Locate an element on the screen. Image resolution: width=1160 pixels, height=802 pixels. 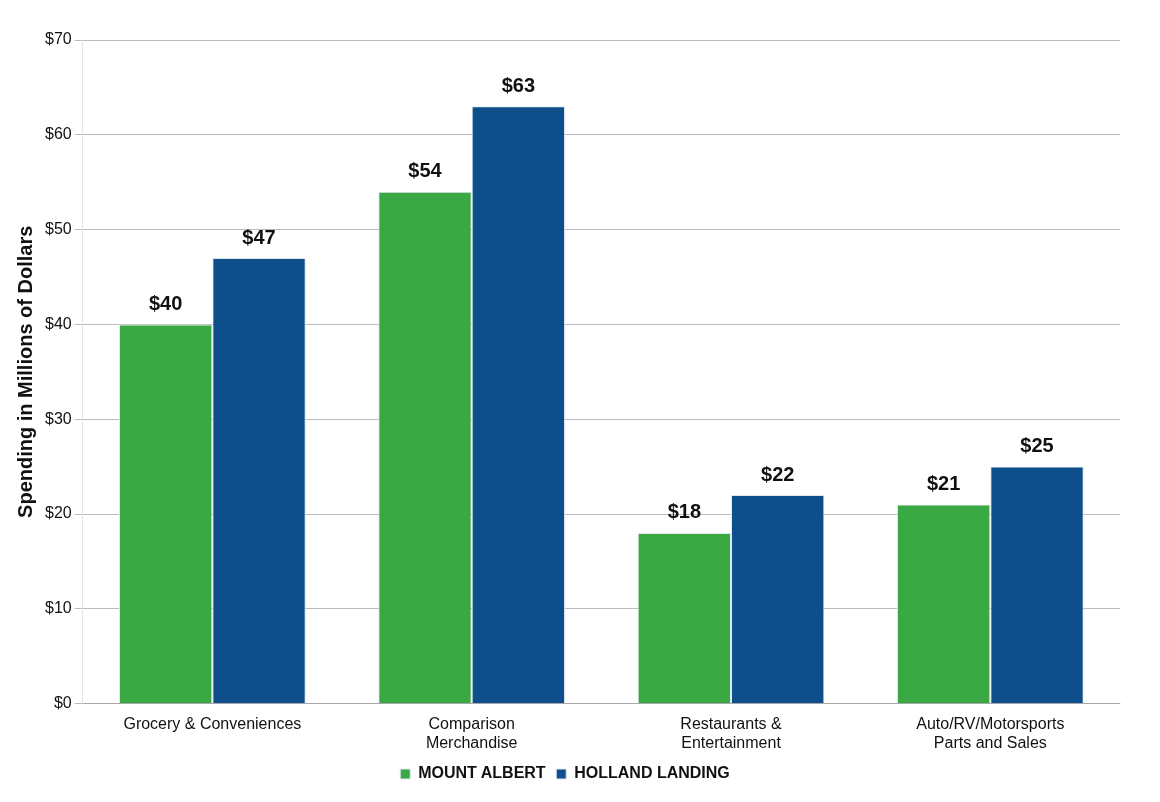
data-label: $40 is located at coordinates (165, 302).